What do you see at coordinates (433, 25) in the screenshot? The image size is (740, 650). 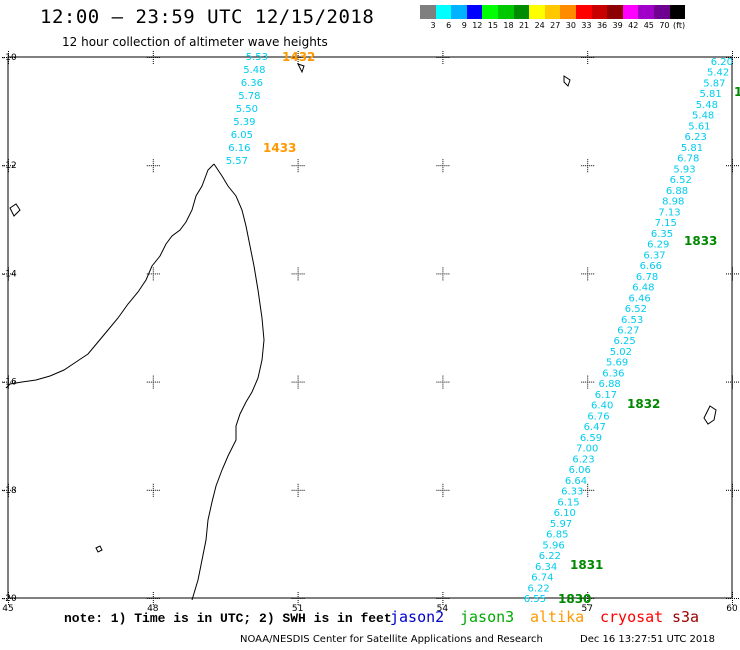 I see `color-scale-label: 3` at bounding box center [433, 25].